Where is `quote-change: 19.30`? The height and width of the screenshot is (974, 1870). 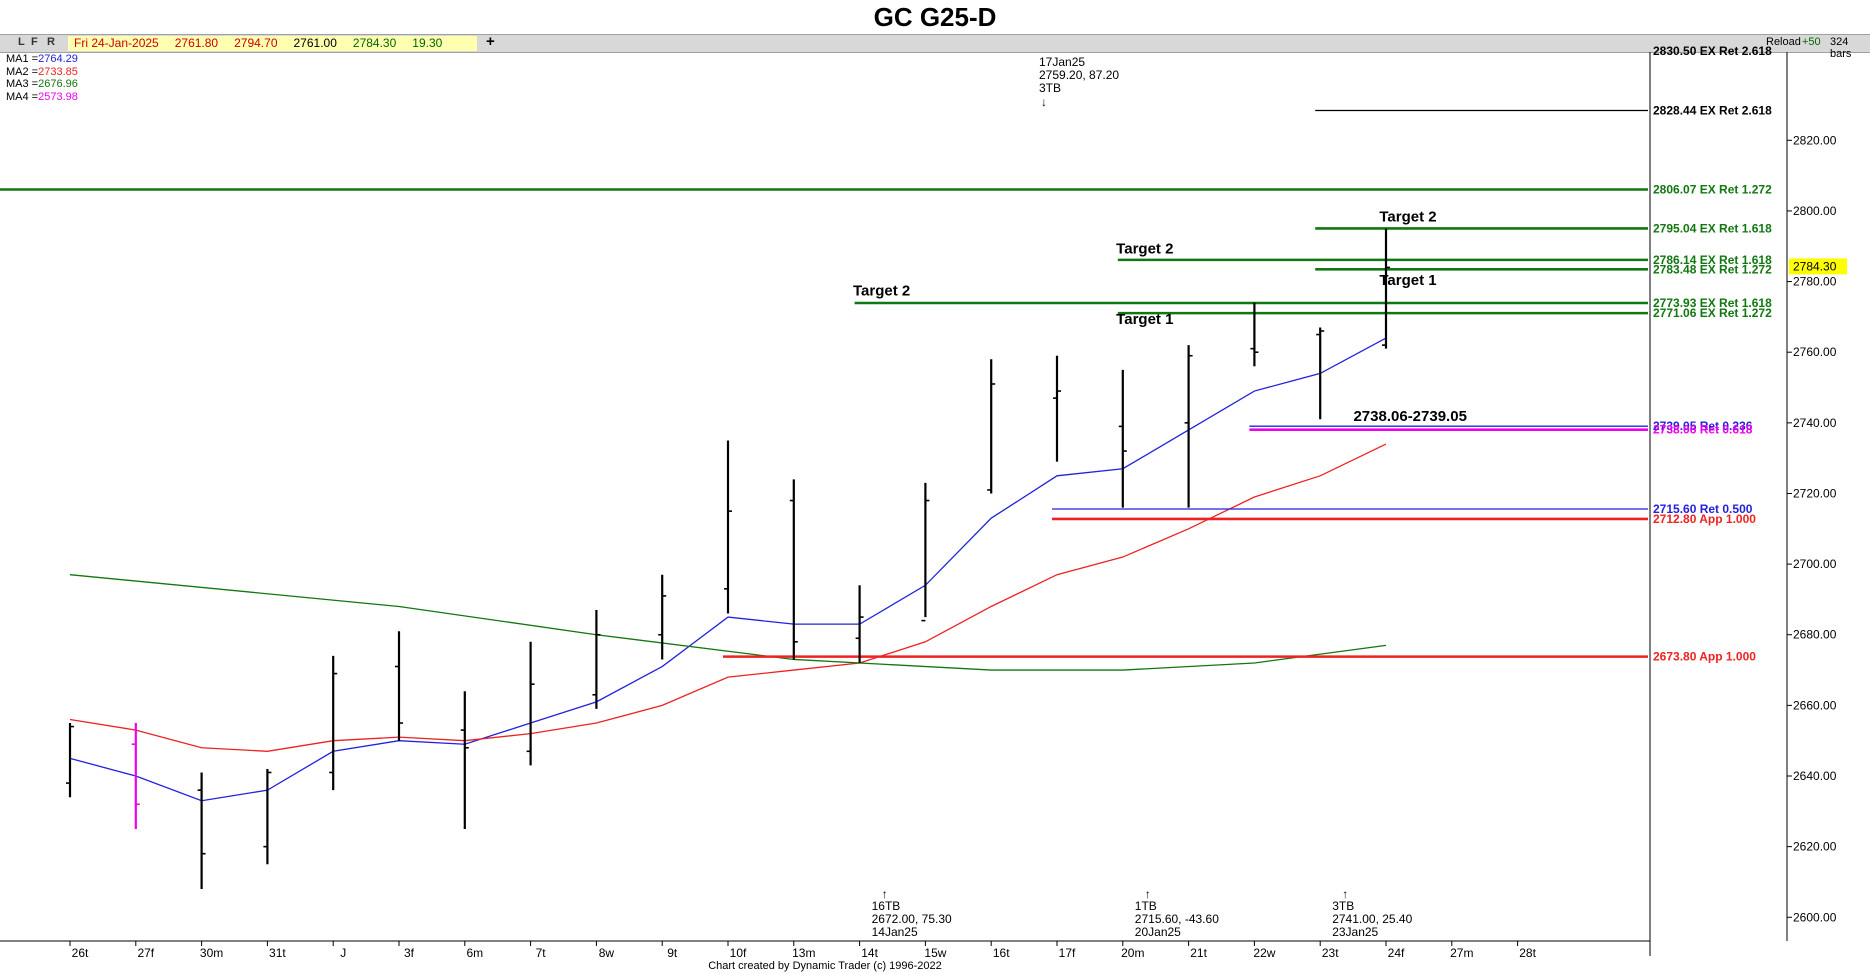 quote-change: 19.30 is located at coordinates (427, 43).